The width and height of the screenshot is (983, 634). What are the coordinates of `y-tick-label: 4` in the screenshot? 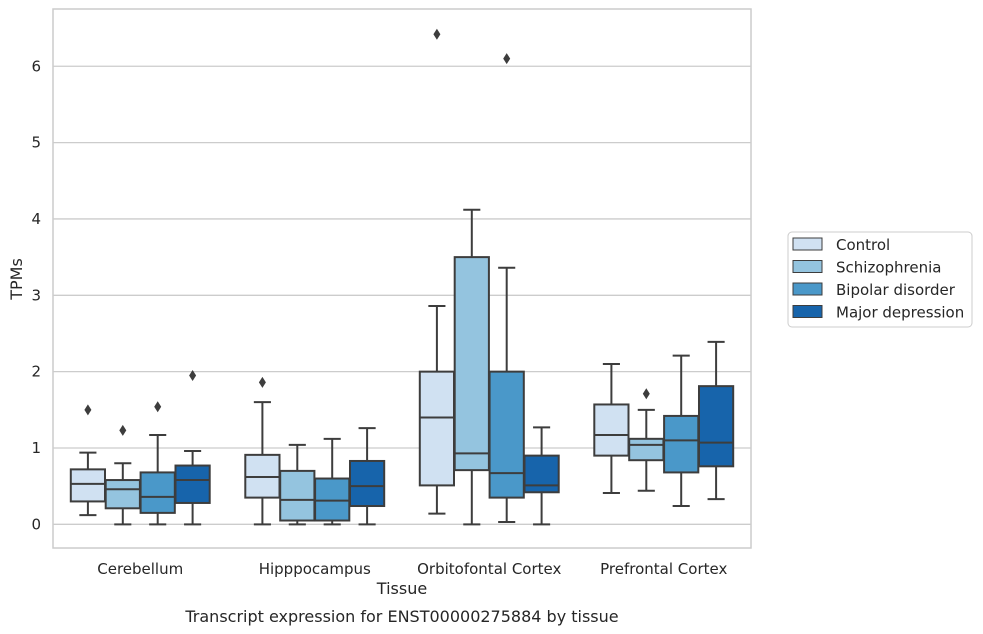 It's located at (36, 219).